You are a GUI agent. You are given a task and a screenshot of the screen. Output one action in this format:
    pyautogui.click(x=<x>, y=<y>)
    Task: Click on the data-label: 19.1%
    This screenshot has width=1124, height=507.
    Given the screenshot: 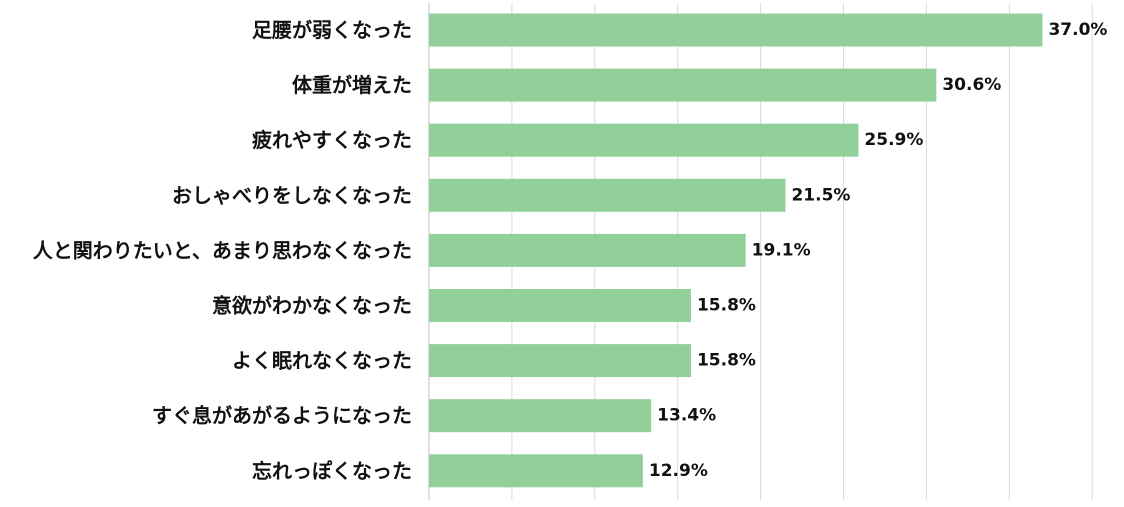 What is the action you would take?
    pyautogui.click(x=781, y=250)
    